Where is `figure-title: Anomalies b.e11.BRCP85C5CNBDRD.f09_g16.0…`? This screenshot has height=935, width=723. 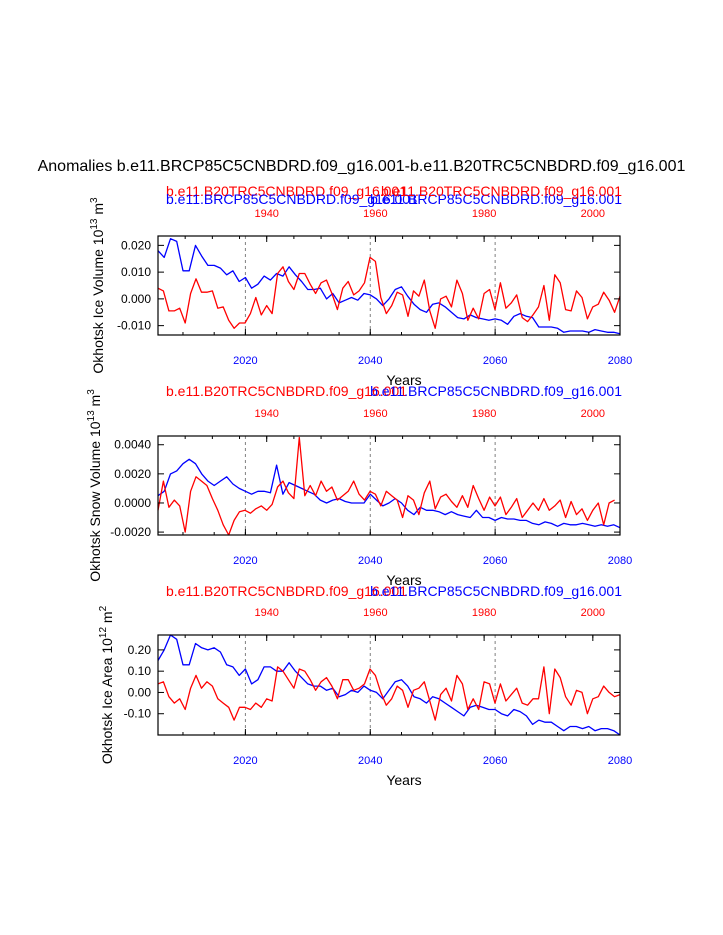 figure-title: Anomalies b.e11.BRCP85C5CNBDRD.f09_g16.0… is located at coordinates (362, 166).